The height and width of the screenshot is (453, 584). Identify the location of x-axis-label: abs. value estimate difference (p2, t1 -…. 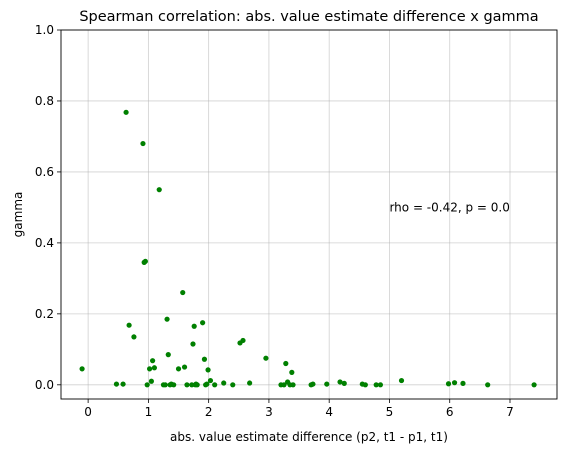
(309, 437).